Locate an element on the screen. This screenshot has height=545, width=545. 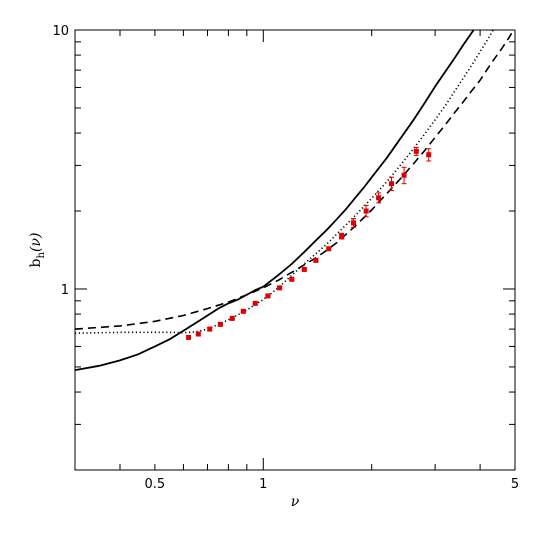
y-axis-label: bh(ν) is located at coordinates (37, 250).